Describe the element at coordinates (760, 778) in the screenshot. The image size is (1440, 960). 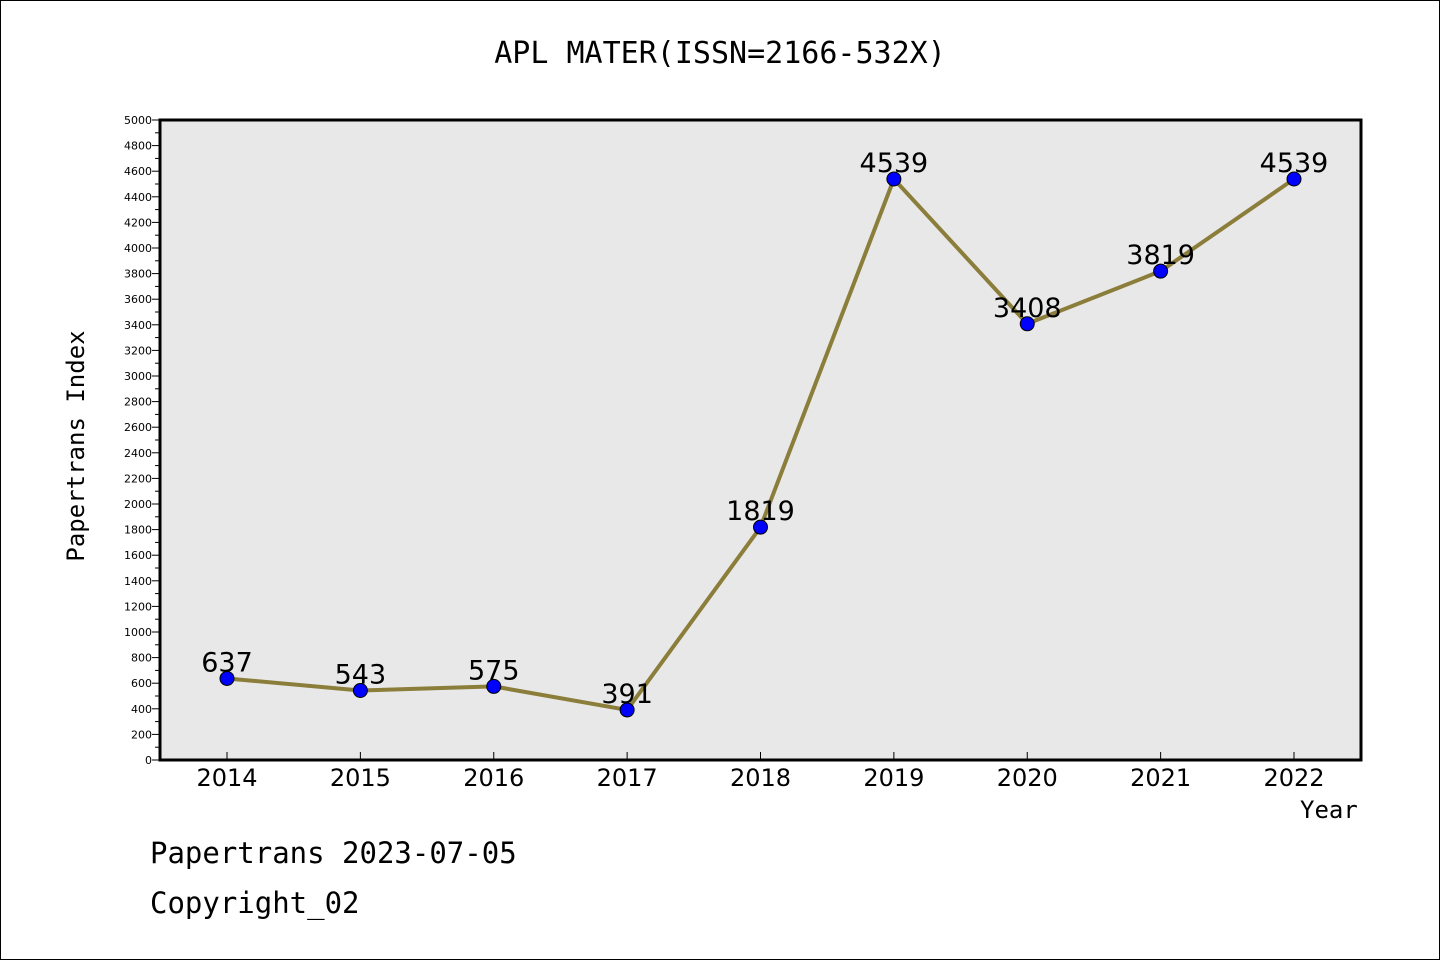
I see `x-tick-label: 2018` at that location.